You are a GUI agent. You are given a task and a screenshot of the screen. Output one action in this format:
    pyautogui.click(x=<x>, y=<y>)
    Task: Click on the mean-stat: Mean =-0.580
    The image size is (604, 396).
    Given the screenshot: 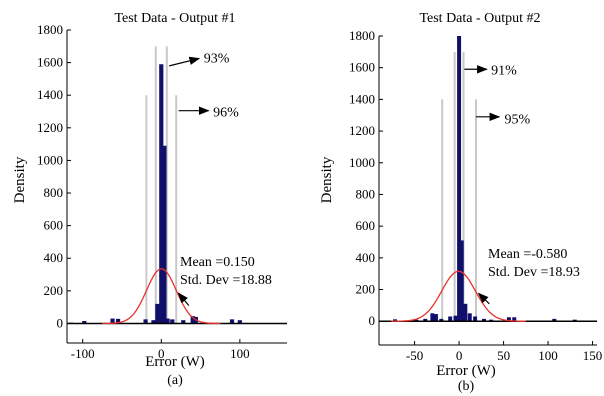 What is the action you would take?
    pyautogui.click(x=527, y=254)
    